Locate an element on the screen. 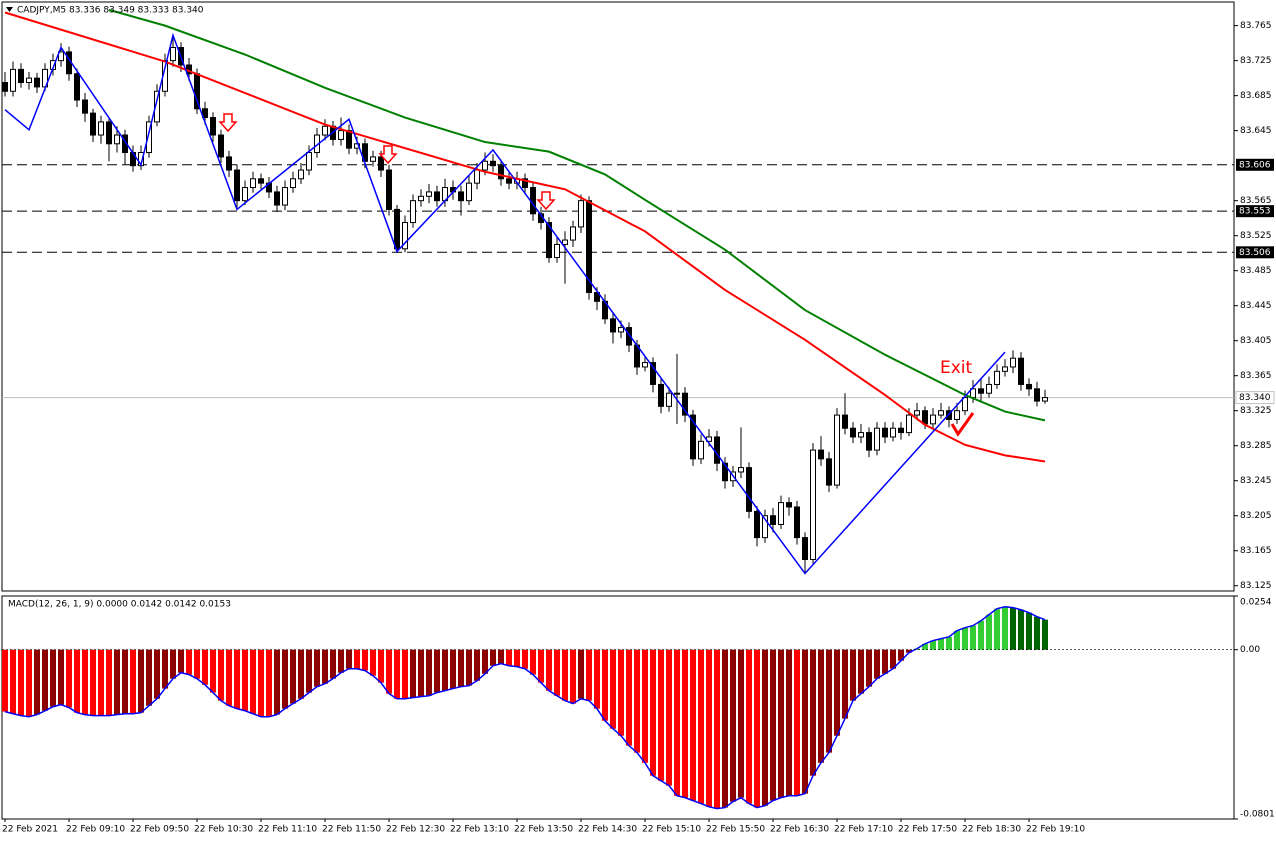  y-tick-label: 83.245 is located at coordinates (1256, 481).